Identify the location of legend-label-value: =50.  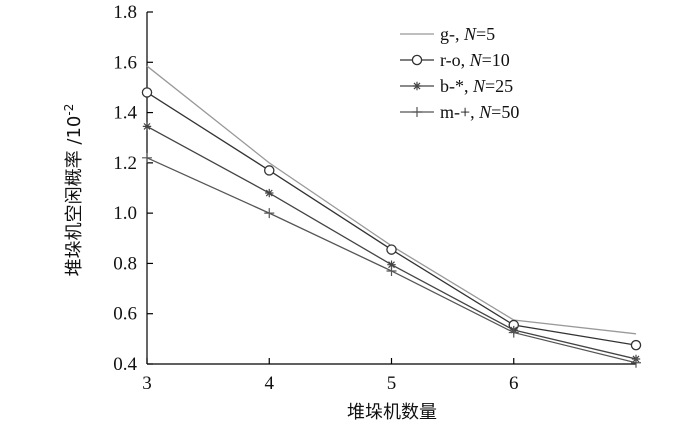
(505, 112).